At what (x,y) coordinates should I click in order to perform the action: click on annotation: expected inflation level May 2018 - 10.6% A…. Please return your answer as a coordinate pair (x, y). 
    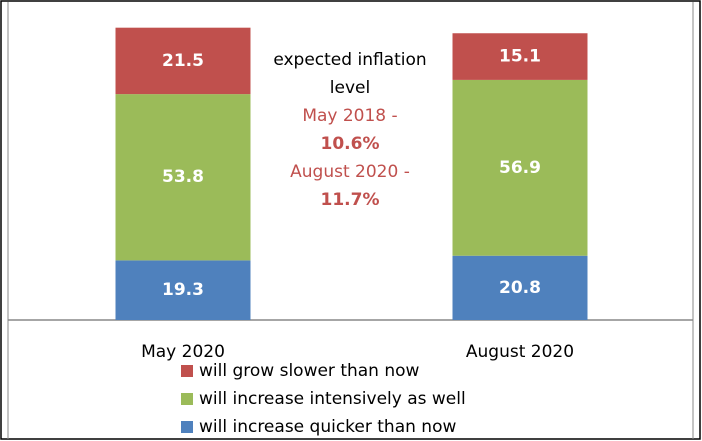
    Looking at the image, I should click on (350, 130).